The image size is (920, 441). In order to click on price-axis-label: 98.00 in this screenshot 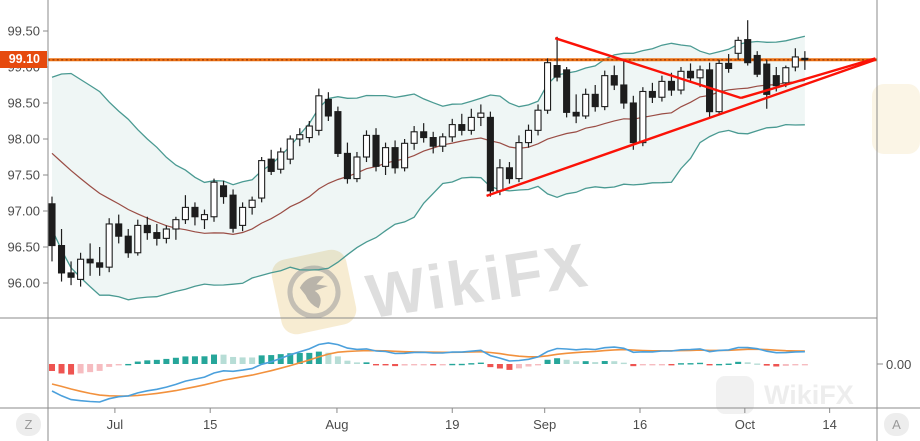, I will do `click(23, 139)`.